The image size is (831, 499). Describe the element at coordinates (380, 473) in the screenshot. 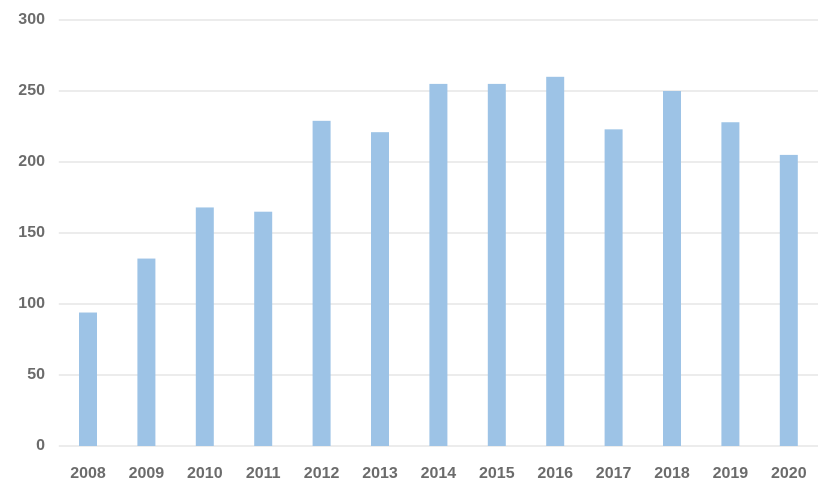

I see `x-tick-label: 2013` at that location.